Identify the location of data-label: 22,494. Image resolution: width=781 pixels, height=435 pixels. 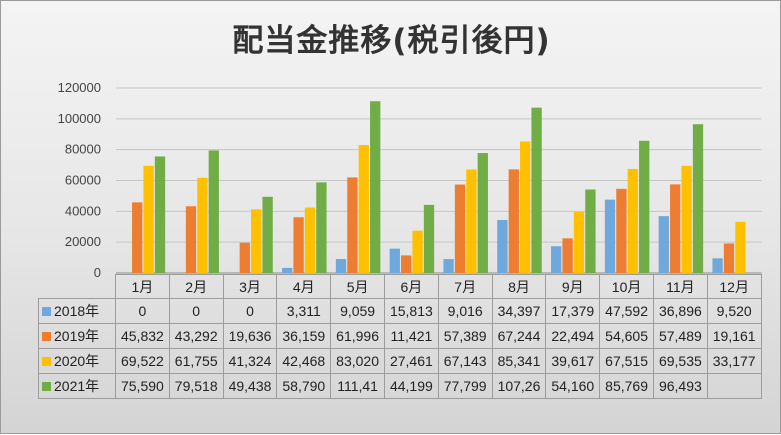
(573, 336).